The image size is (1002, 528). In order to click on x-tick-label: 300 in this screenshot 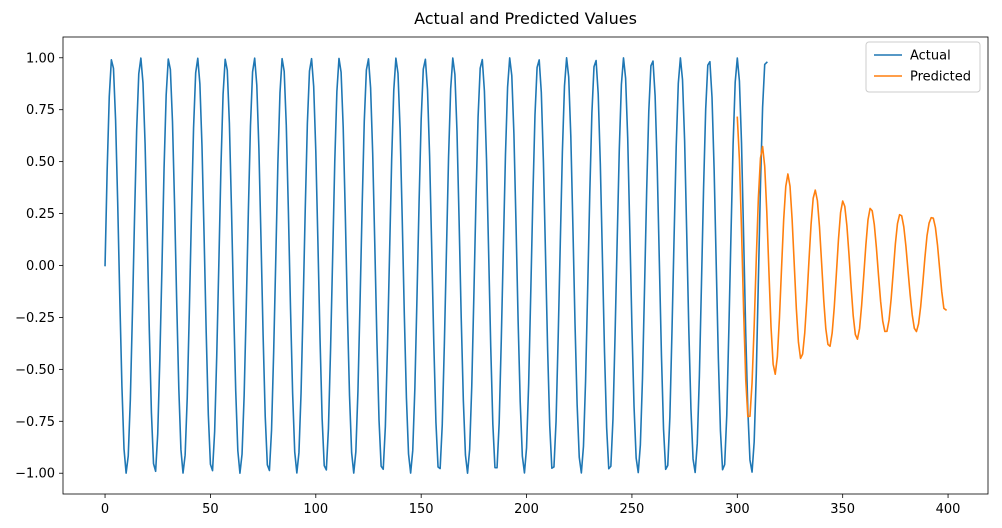, I will do `click(737, 509)`.